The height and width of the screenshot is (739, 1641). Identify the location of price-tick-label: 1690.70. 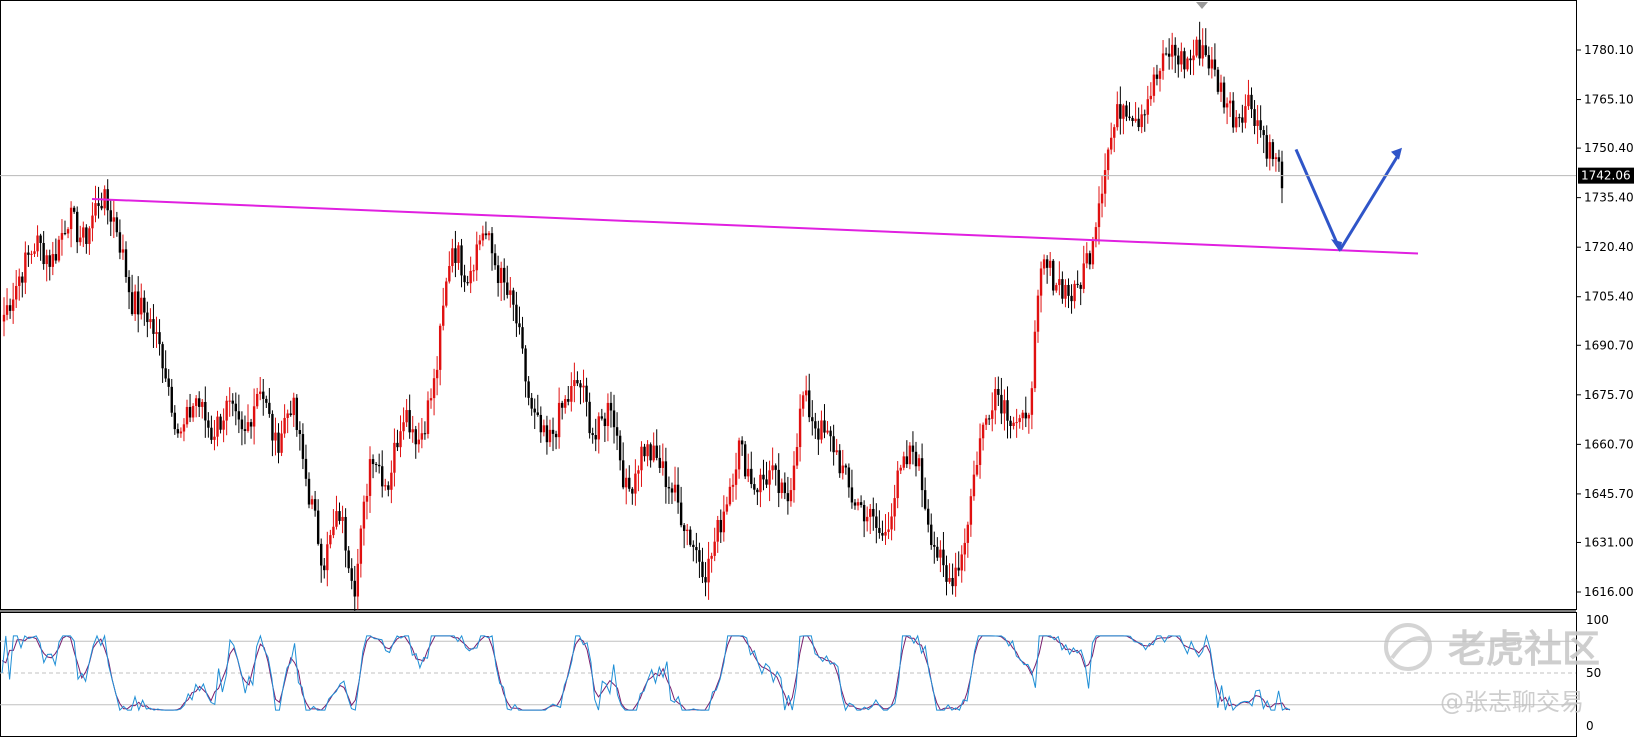
(1609, 345).